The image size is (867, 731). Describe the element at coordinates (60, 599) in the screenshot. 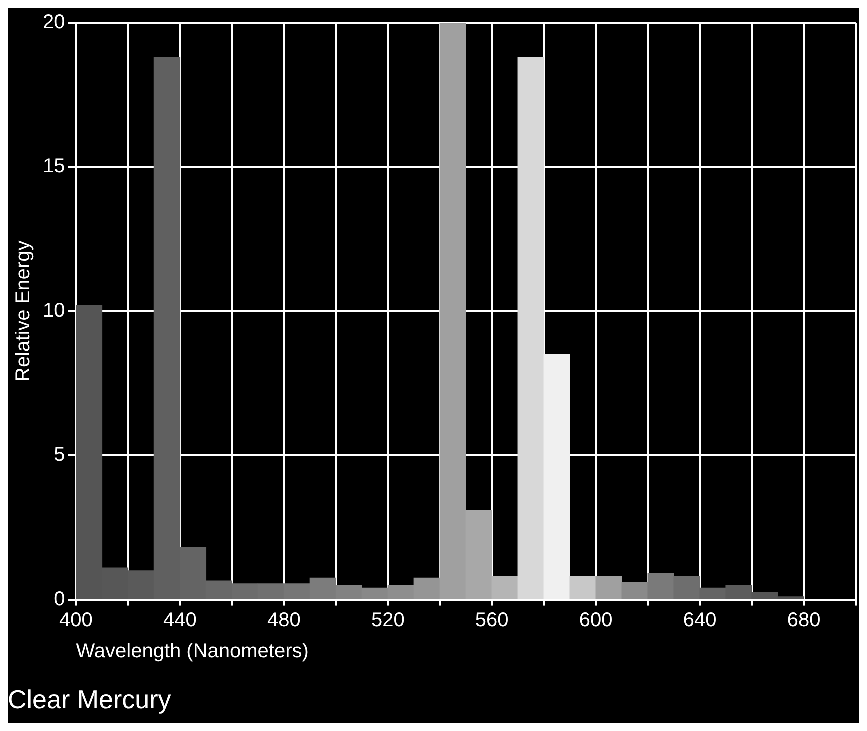

I see `y-tick-label: 0` at that location.